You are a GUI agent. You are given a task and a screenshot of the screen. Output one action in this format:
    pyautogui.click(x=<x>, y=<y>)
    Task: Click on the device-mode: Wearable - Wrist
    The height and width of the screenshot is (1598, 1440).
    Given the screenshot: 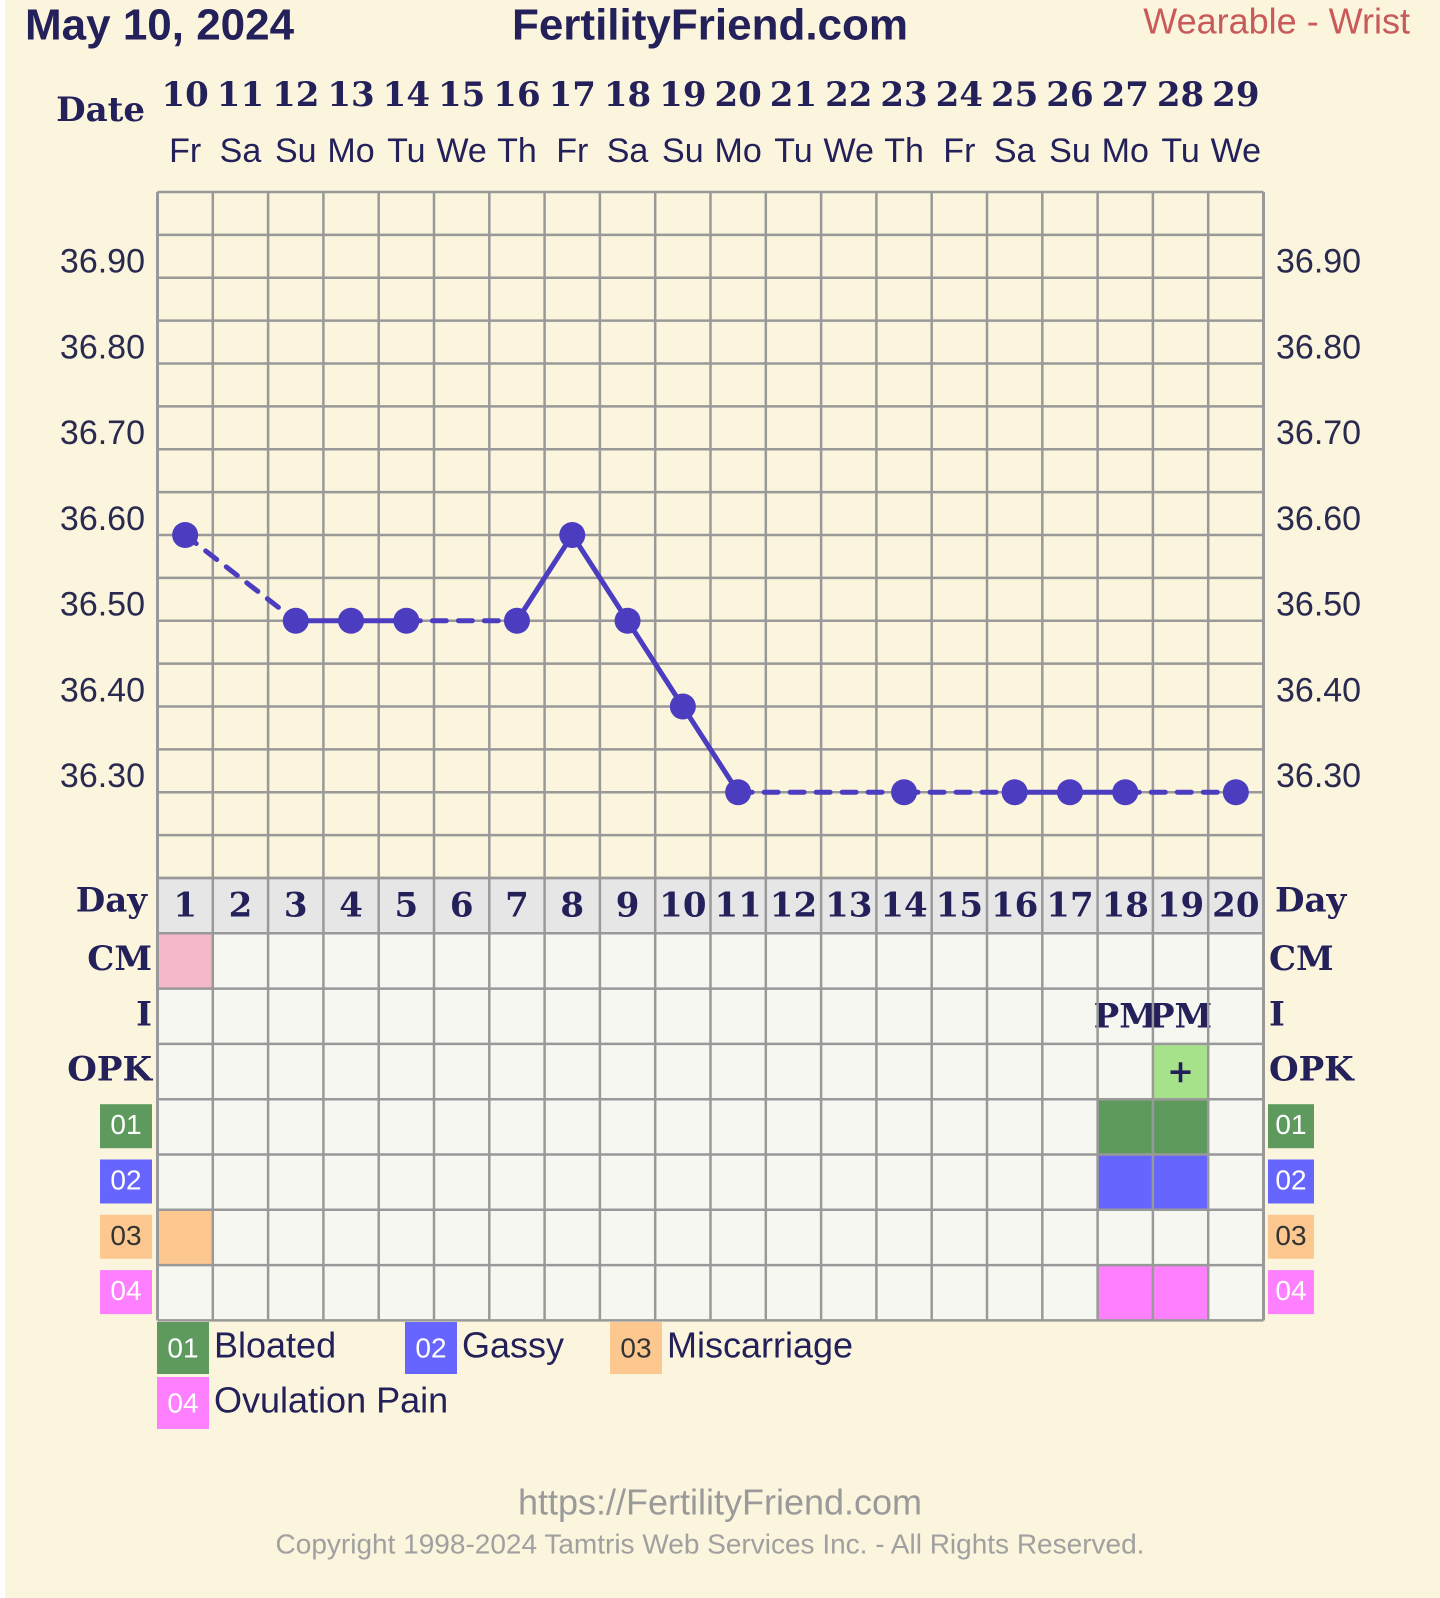 What is the action you would take?
    pyautogui.click(x=1276, y=21)
    